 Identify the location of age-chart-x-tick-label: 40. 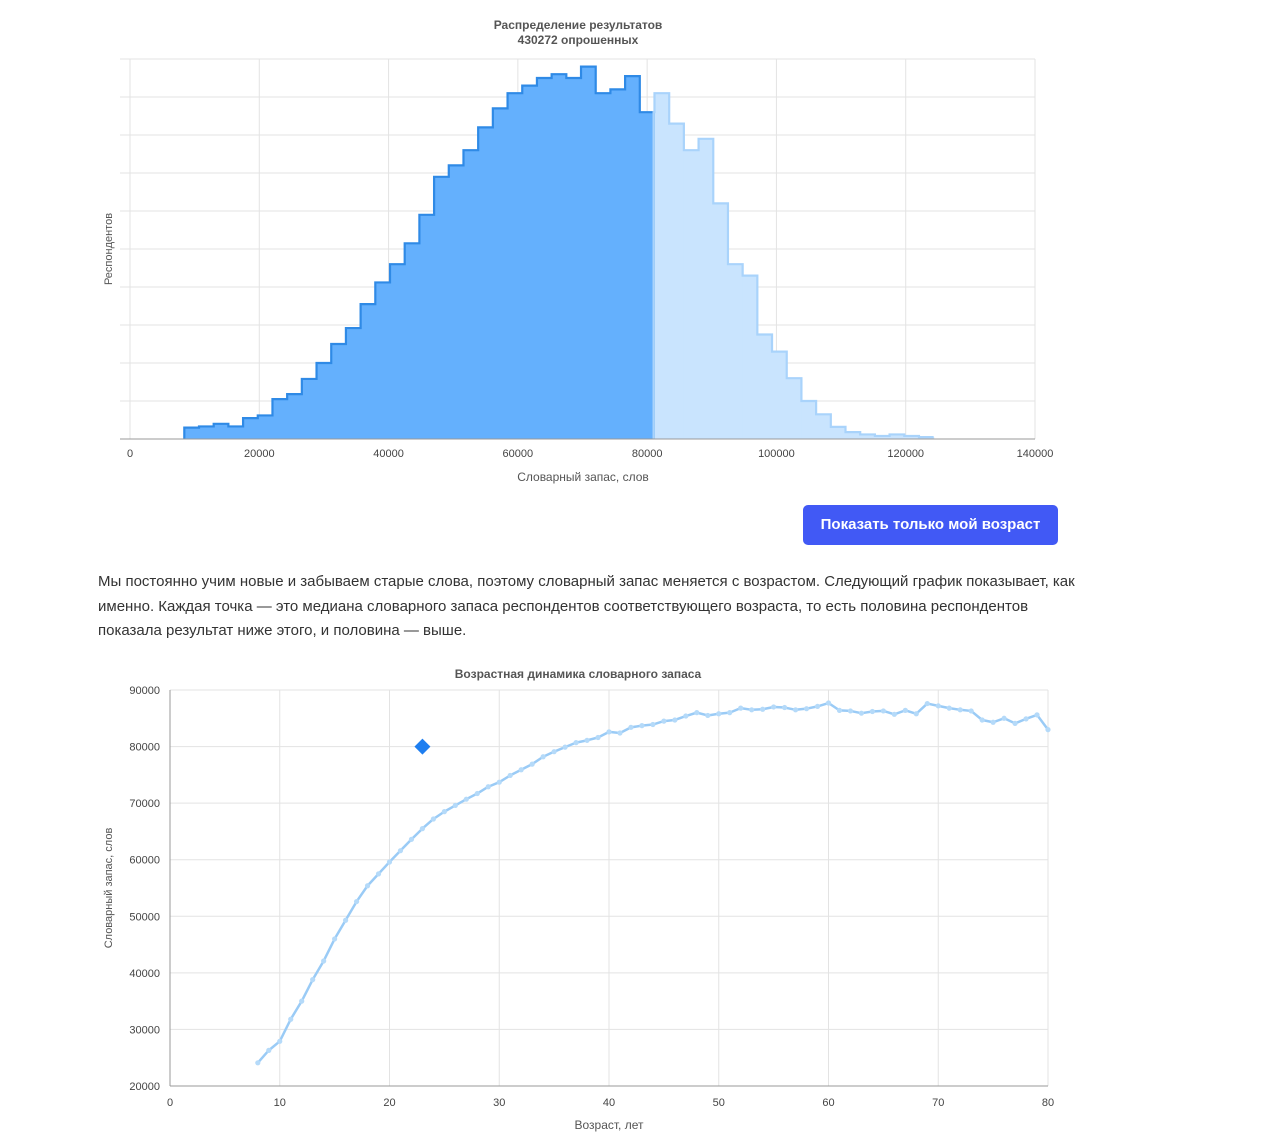
(609, 1103).